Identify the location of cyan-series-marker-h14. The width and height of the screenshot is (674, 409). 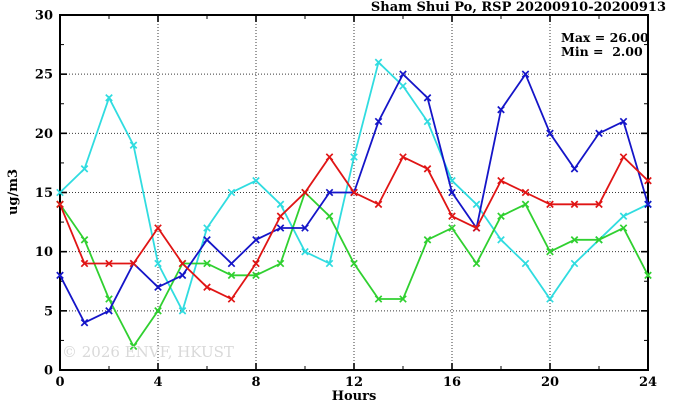
(403, 86).